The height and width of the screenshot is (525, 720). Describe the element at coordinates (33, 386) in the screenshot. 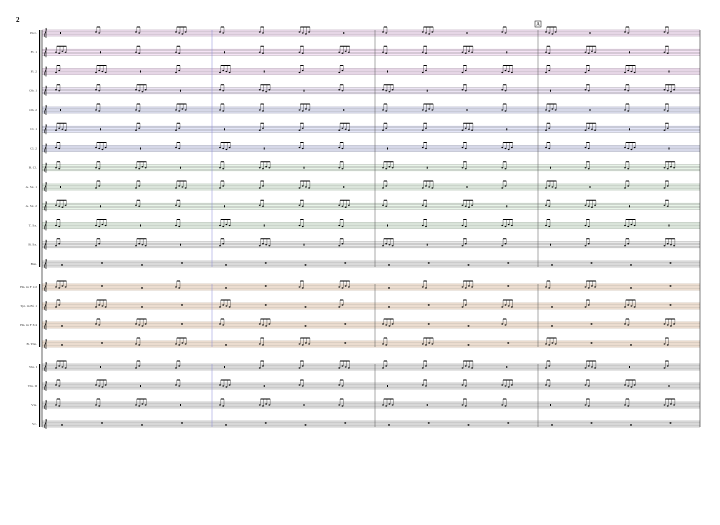

I see `instrument-label: Vln. II` at that location.